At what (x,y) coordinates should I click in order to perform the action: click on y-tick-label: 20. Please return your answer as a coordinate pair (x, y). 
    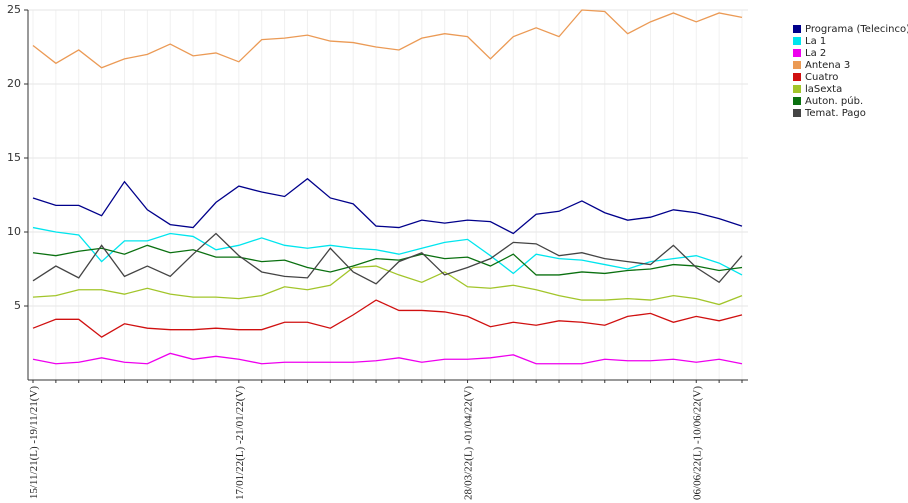
    Looking at the image, I should click on (14, 83).